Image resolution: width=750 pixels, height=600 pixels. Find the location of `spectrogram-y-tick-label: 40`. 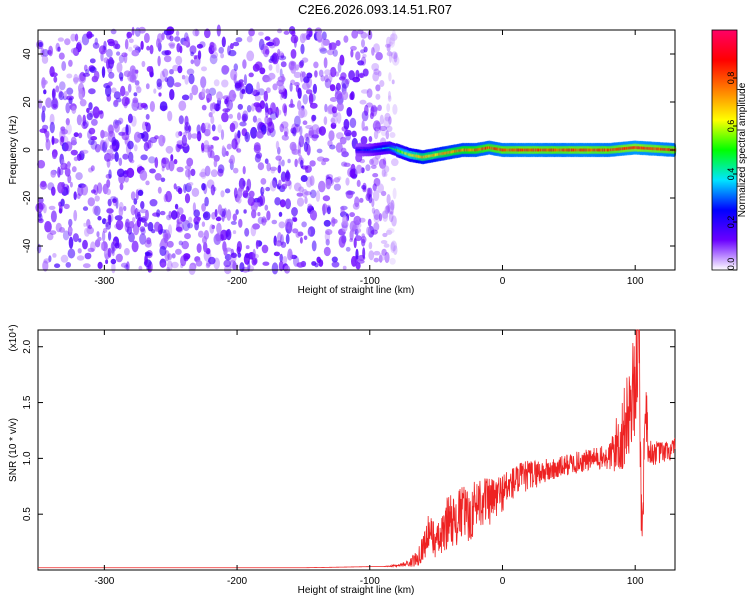

spectrogram-y-tick-label: 40 is located at coordinates (27, 54).